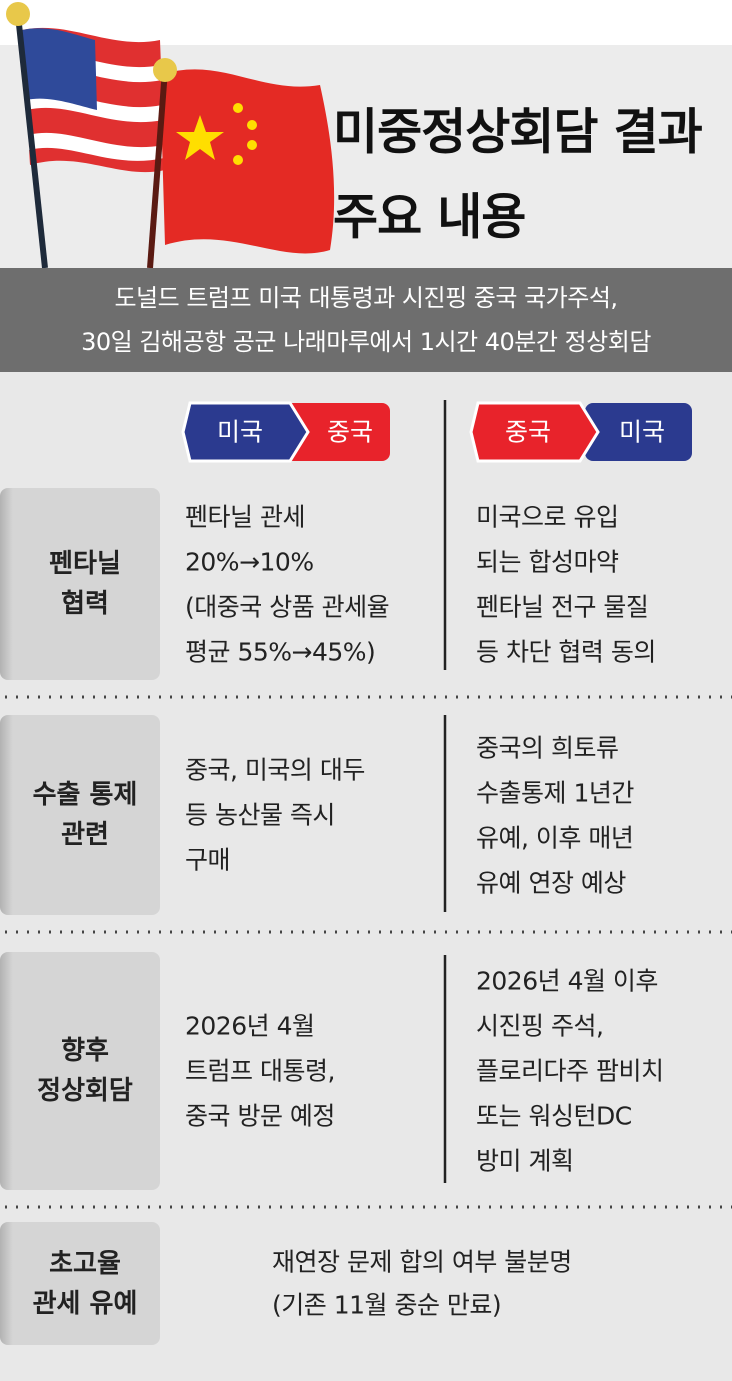 The width and height of the screenshot is (732, 1381). Describe the element at coordinates (528, 432) in the screenshot. I see `column-from: 중국` at that location.